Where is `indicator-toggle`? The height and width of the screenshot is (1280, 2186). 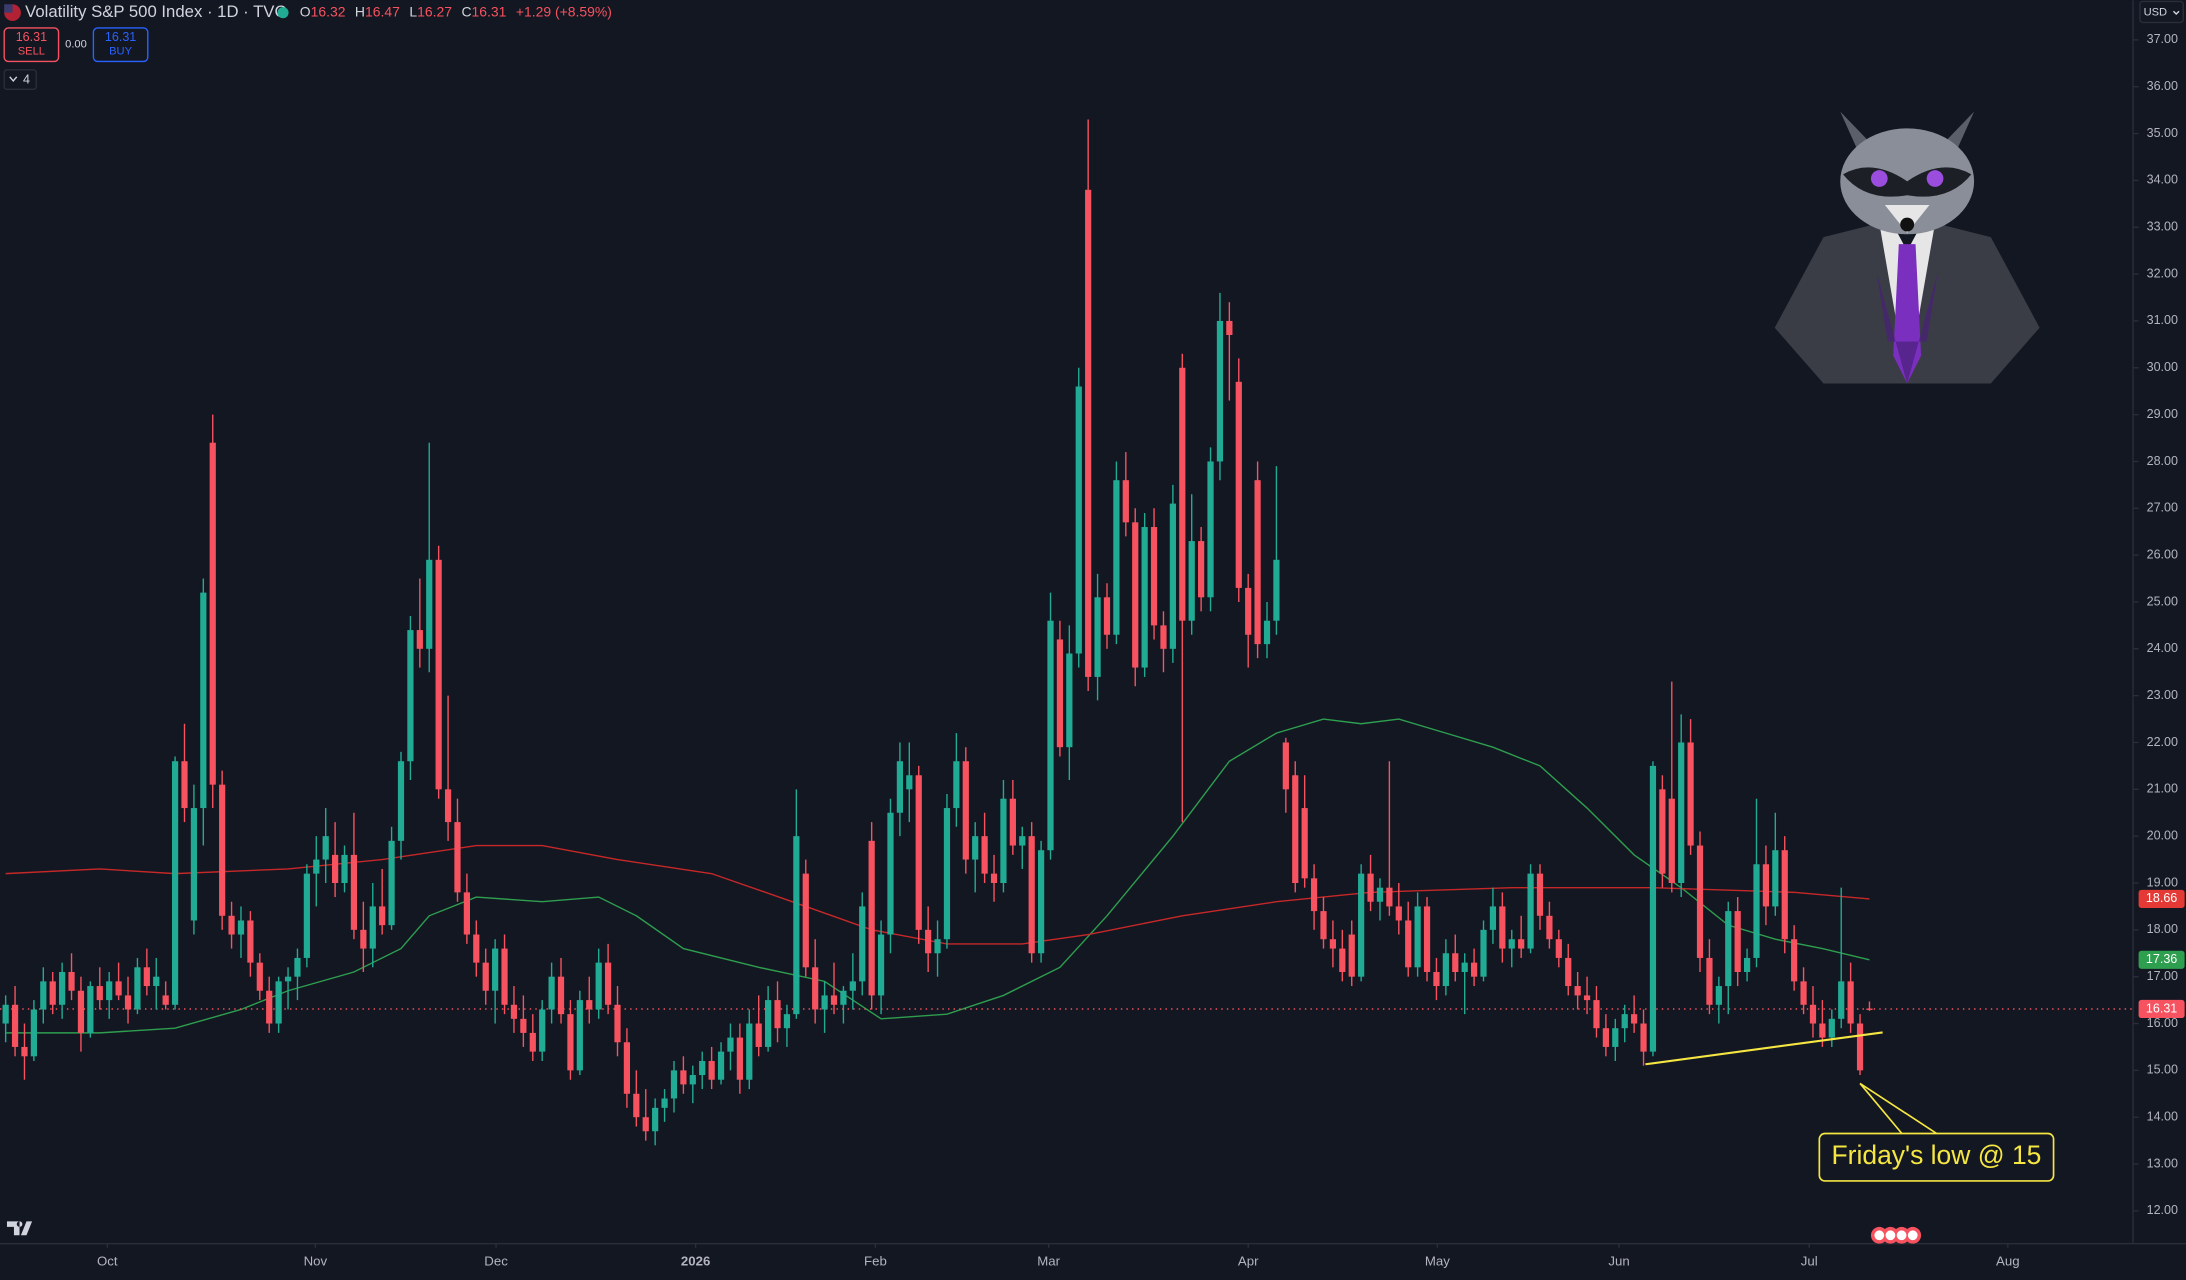 indicator-toggle is located at coordinates (20, 80).